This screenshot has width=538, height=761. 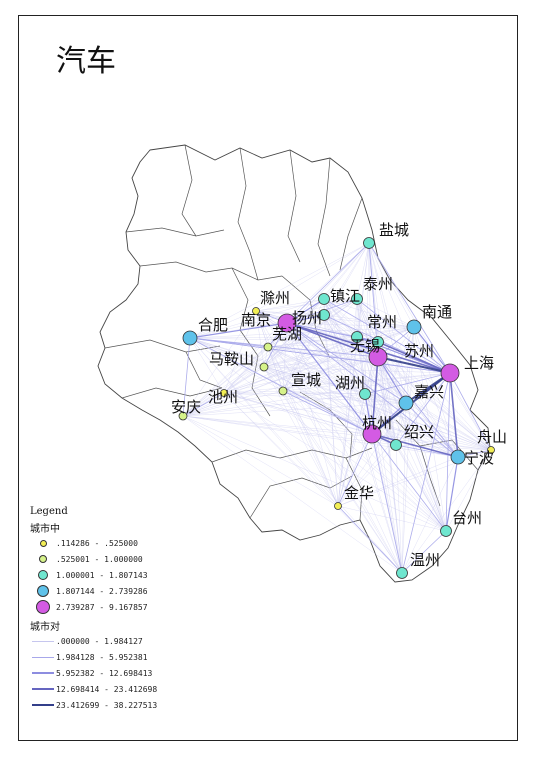 What do you see at coordinates (359, 493) in the screenshot?
I see `city-label: 金华` at bounding box center [359, 493].